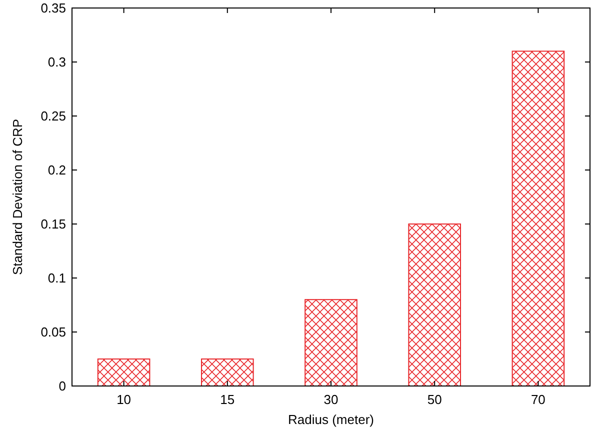 The height and width of the screenshot is (432, 603). I want to click on y-tick-label: 0.3, so click(57, 62).